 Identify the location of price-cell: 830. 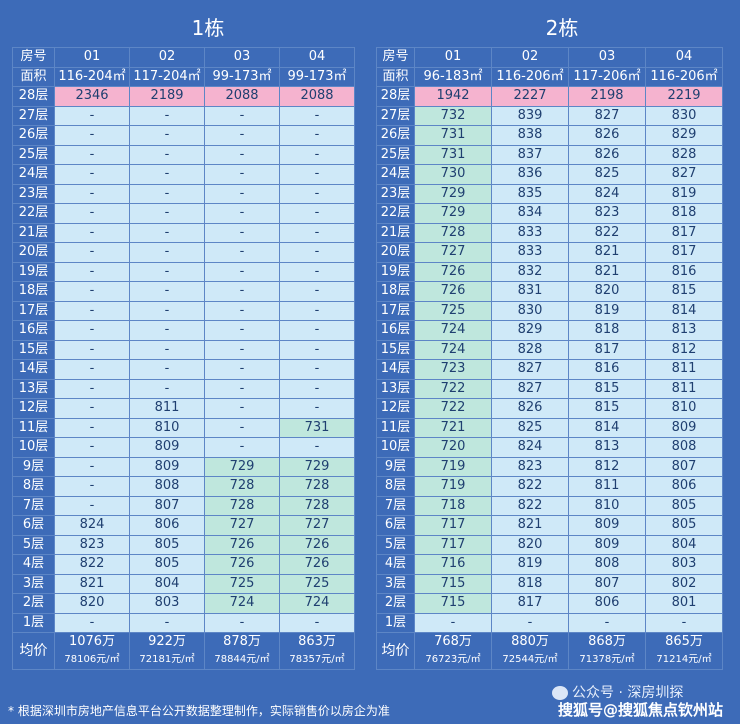
(684, 115).